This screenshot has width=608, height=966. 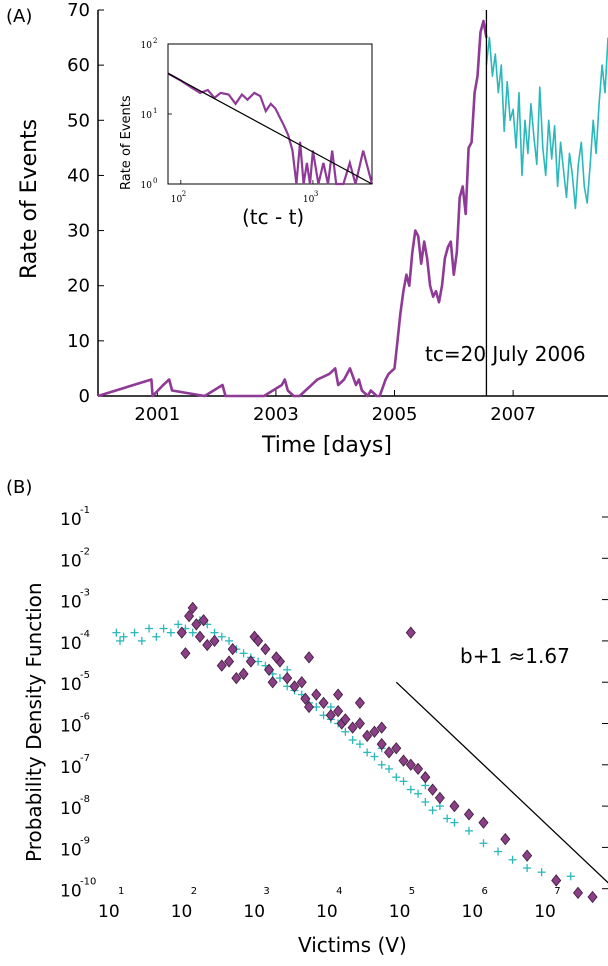 I want to click on inset-series-line, so click(x=270, y=129).